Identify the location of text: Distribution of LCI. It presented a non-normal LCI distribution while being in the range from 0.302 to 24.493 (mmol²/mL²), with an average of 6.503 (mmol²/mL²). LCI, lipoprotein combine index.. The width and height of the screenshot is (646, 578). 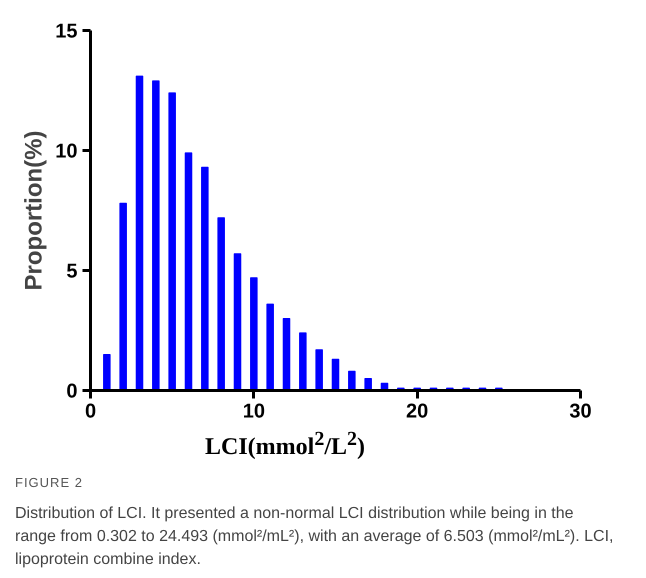
(314, 537).